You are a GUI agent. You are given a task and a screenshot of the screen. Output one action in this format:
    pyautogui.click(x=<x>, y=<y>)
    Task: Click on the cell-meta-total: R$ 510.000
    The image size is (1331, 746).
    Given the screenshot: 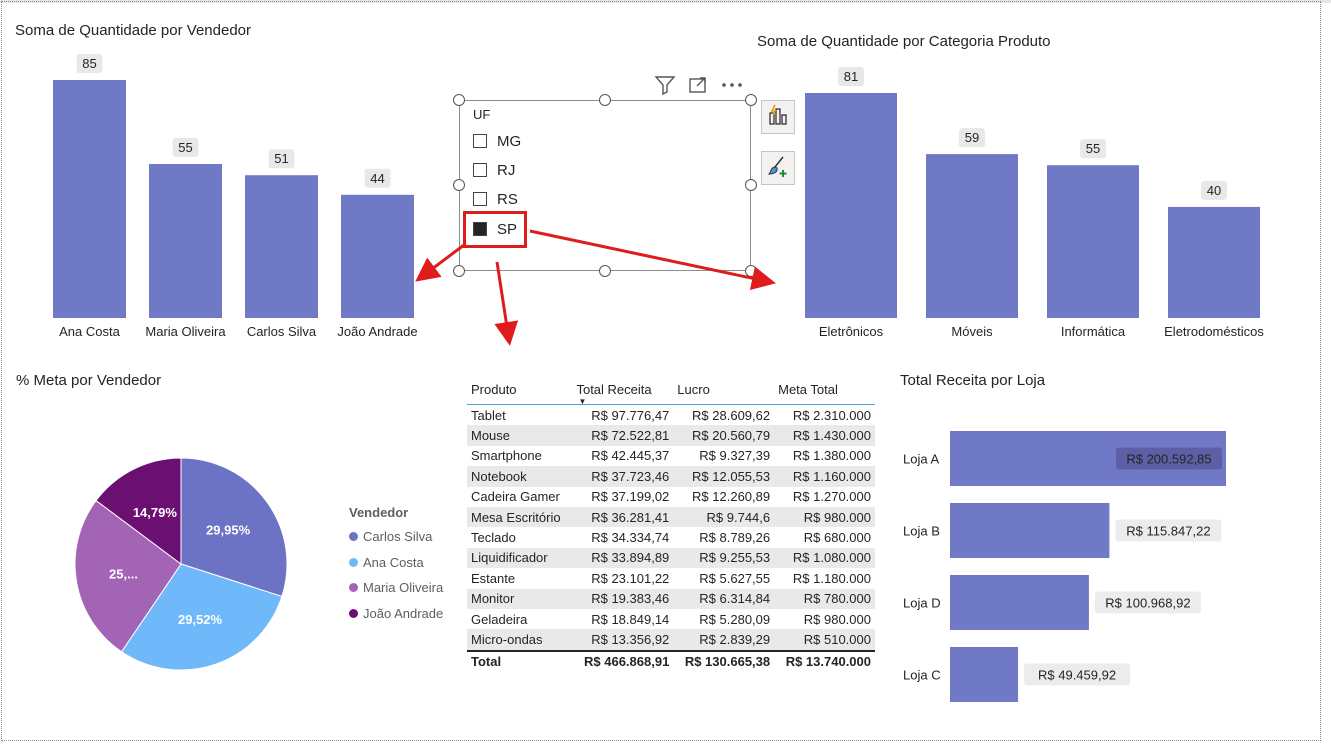 What is the action you would take?
    pyautogui.click(x=837, y=639)
    